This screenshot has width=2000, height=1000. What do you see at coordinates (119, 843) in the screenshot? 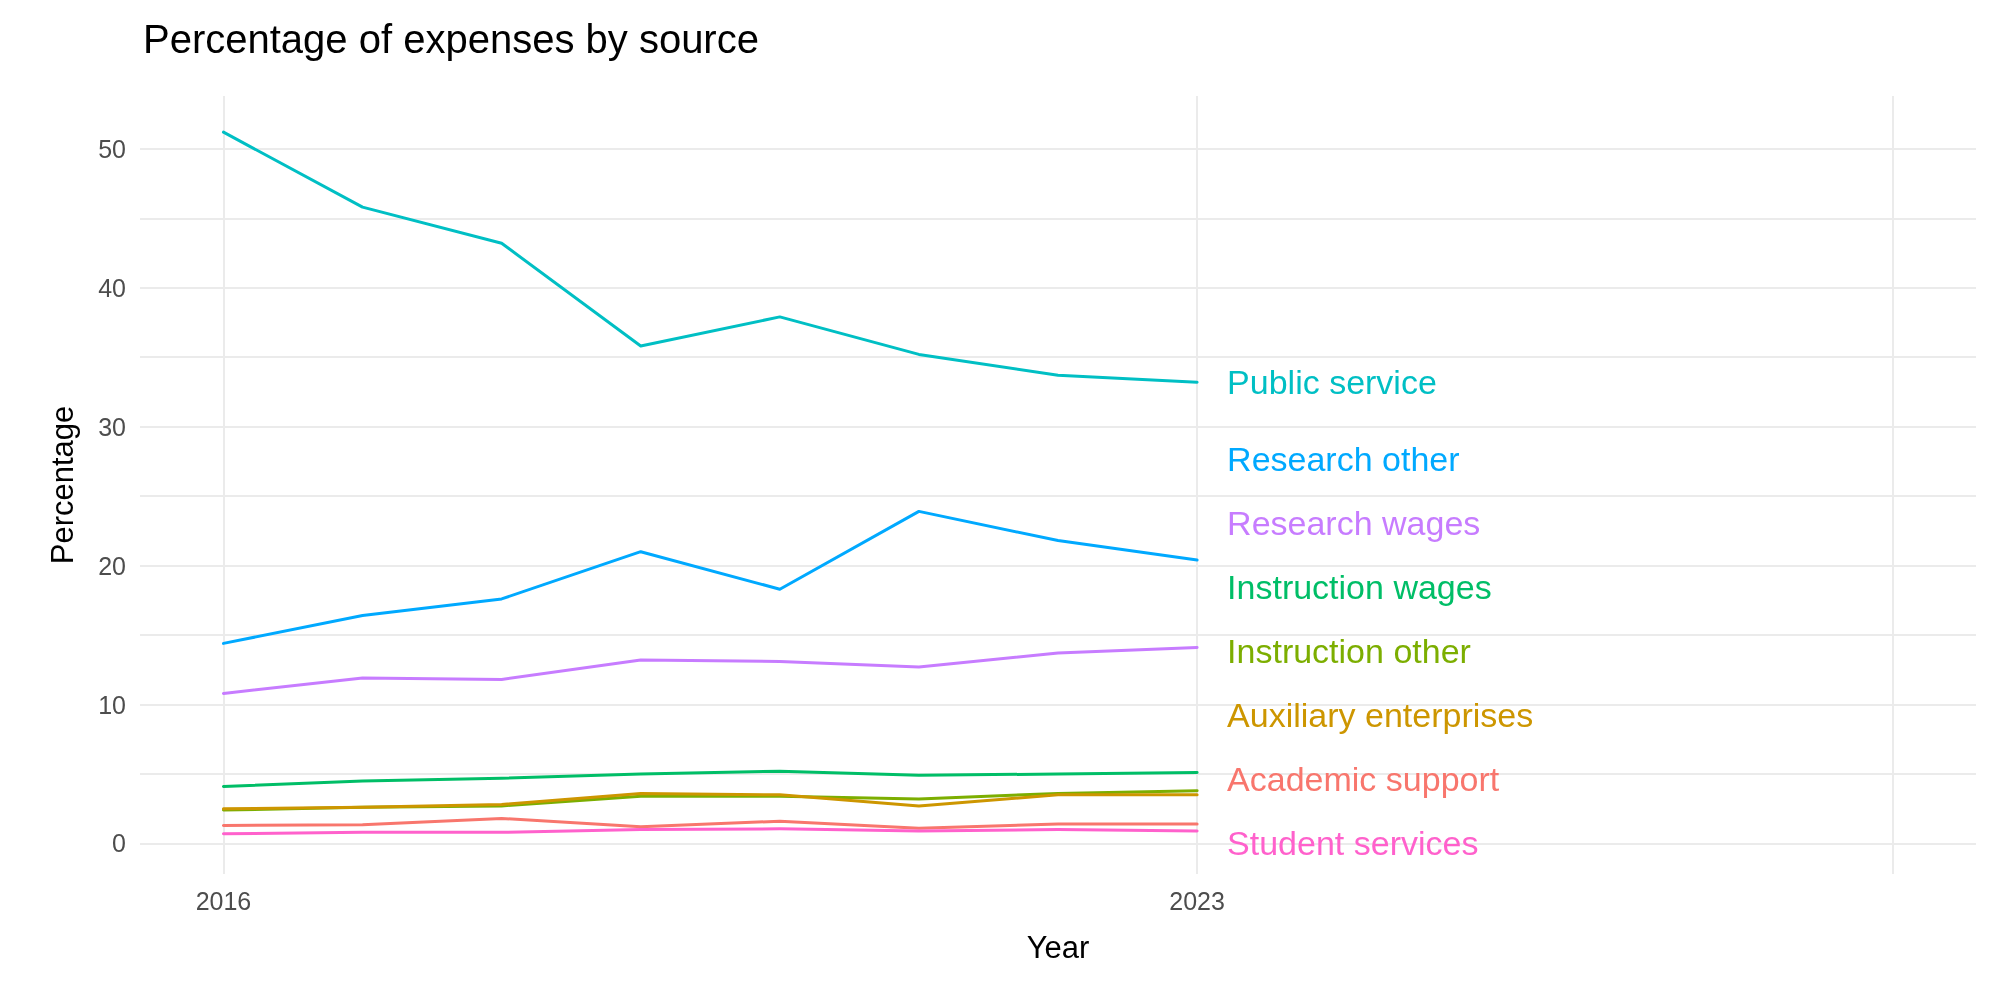
I see `y-tick-label: 0` at bounding box center [119, 843].